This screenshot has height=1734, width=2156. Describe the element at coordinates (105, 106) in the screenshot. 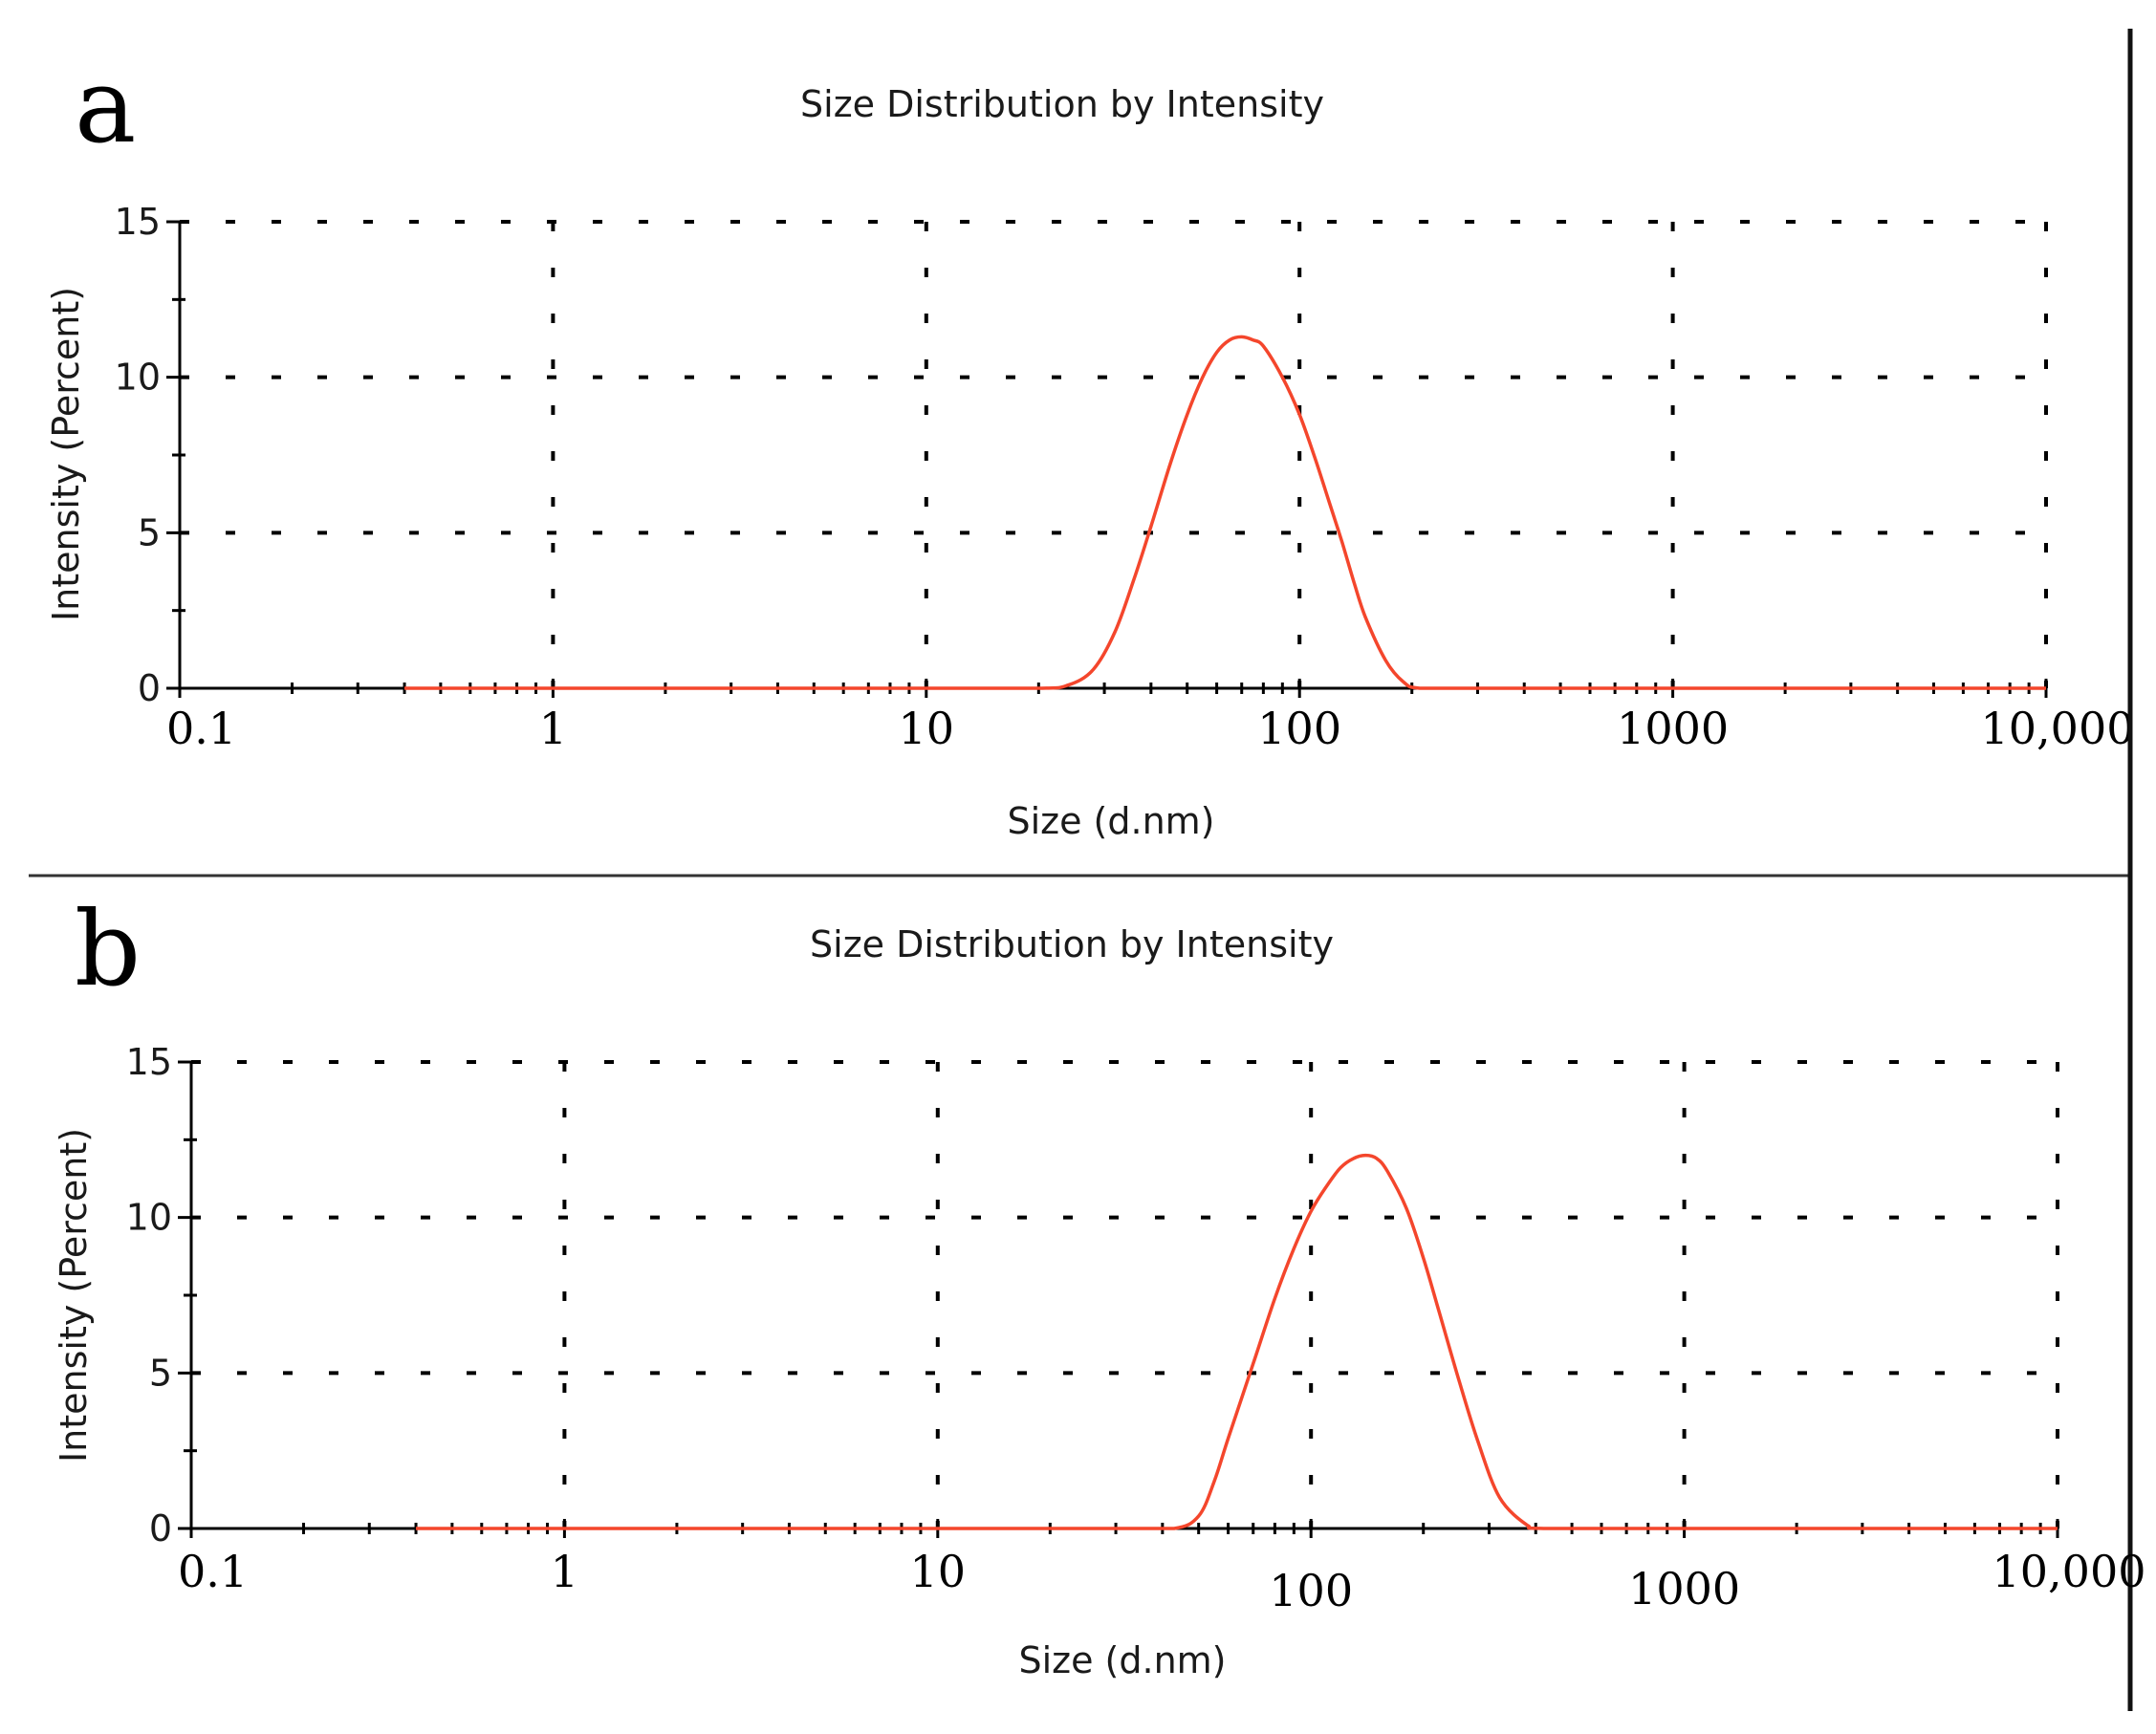

I see `panel-label: a` at that location.